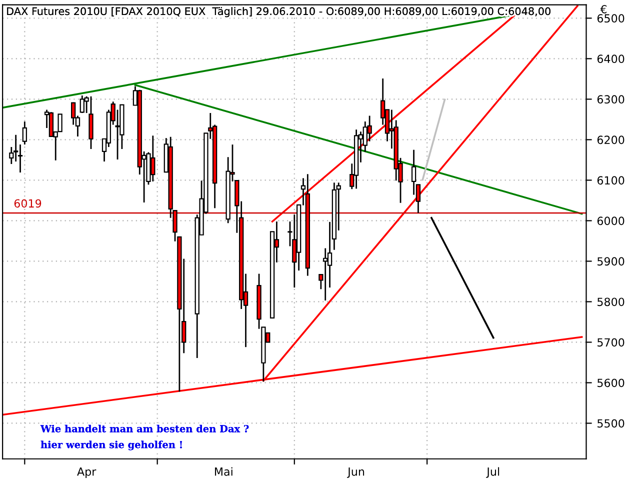 The height and width of the screenshot is (480, 640). I want to click on y-axis-title: €, so click(603, 9).